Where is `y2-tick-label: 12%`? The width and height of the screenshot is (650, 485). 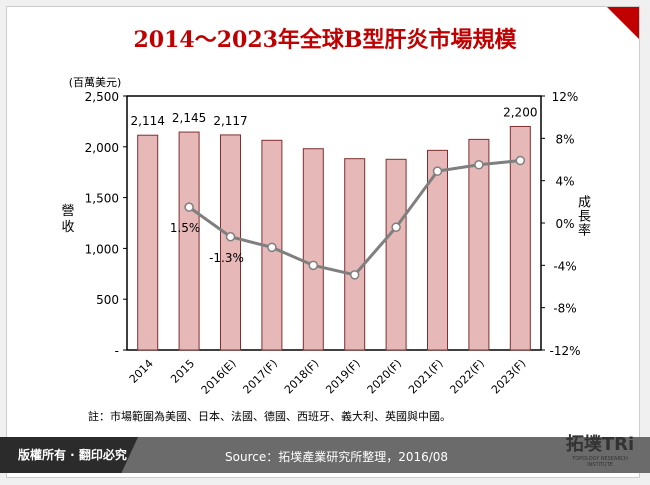 y2-tick-label: 12% is located at coordinates (565, 97).